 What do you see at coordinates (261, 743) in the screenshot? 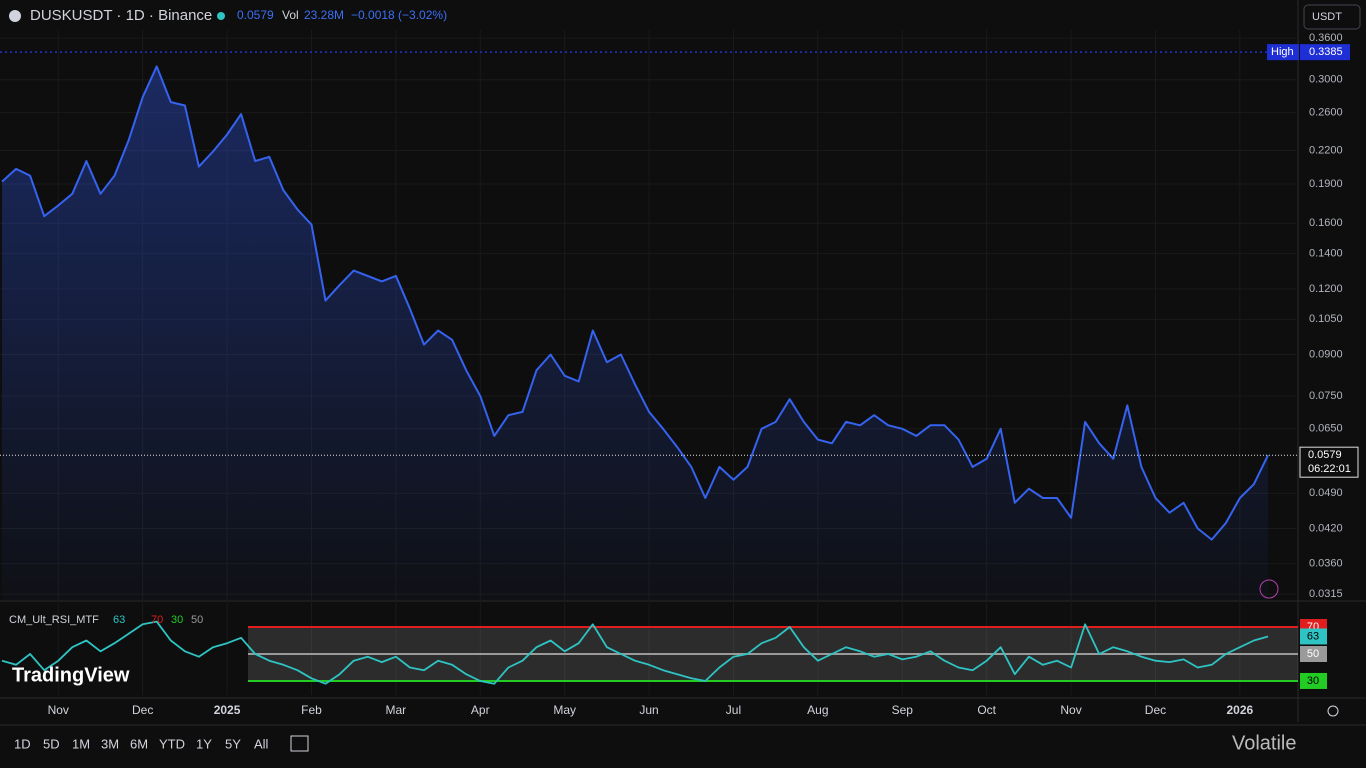
I see `range-button: All` at bounding box center [261, 743].